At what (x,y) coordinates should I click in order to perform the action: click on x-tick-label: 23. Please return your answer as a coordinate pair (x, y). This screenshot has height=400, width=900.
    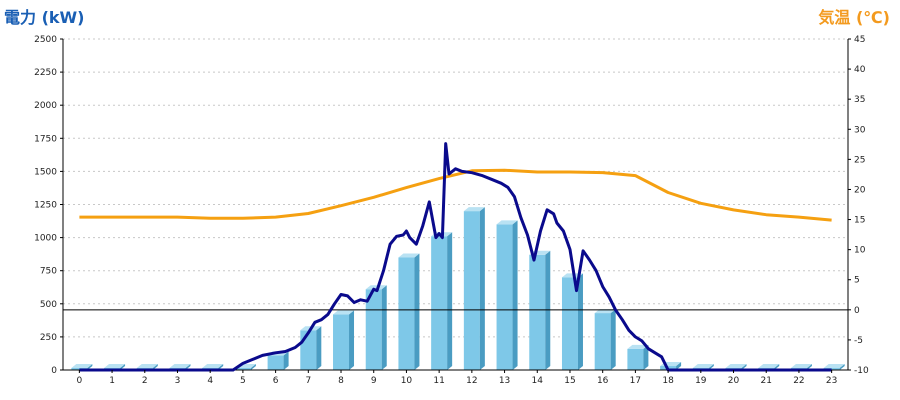
    Looking at the image, I should click on (831, 381).